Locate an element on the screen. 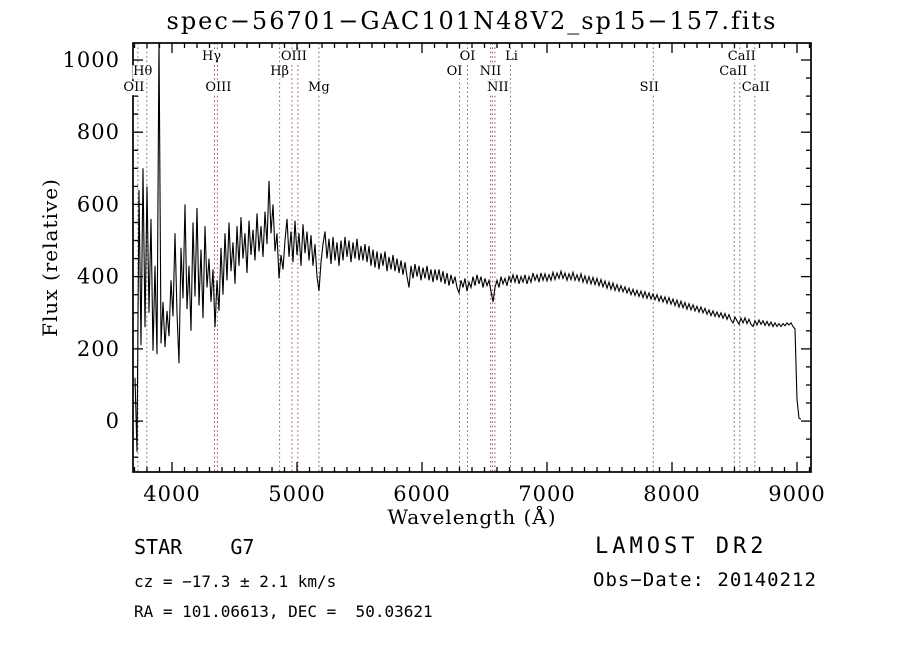 The image size is (900, 649). spectral-line-label: Hθ is located at coordinates (143, 72).